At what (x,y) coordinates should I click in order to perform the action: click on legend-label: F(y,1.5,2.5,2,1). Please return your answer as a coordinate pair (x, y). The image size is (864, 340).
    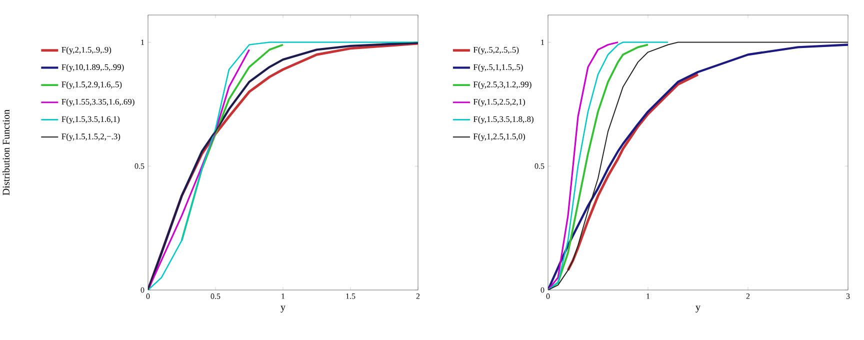
    Looking at the image, I should click on (499, 102).